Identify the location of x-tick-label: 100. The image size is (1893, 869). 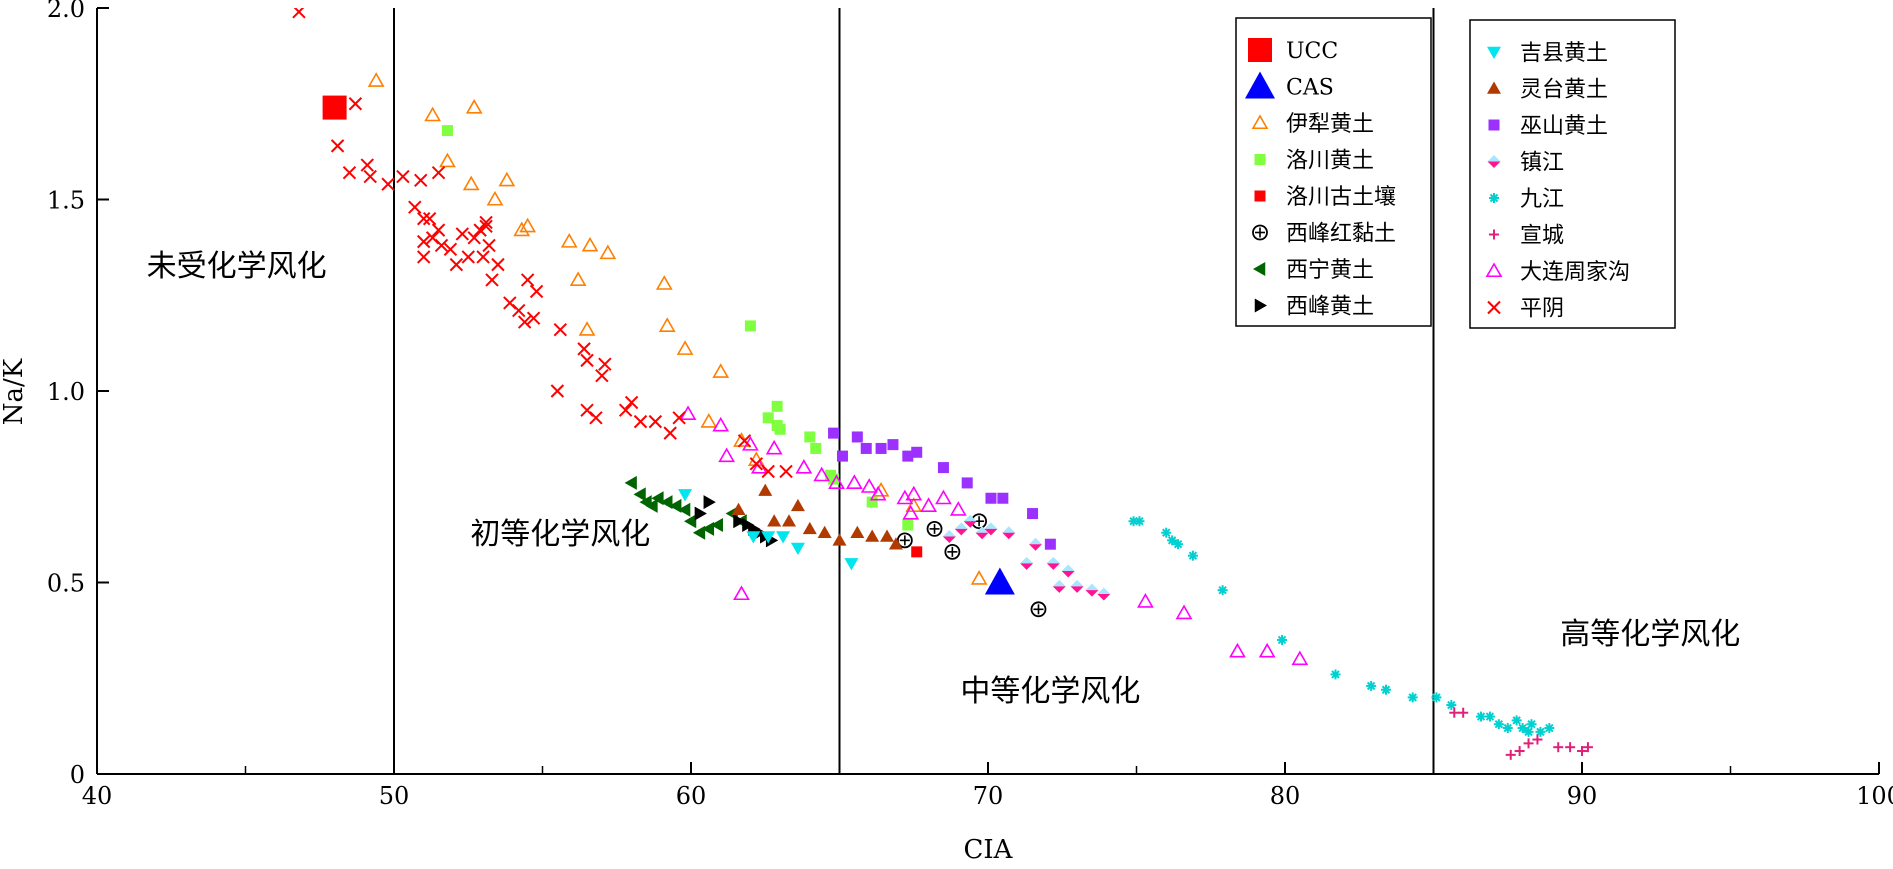
(1874, 796).